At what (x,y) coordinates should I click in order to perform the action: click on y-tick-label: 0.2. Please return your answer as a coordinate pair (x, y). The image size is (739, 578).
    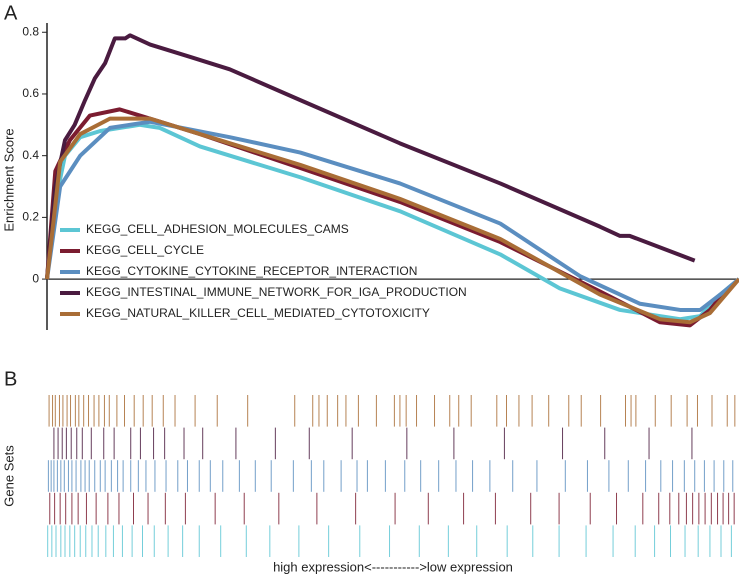
    Looking at the image, I should click on (30, 217).